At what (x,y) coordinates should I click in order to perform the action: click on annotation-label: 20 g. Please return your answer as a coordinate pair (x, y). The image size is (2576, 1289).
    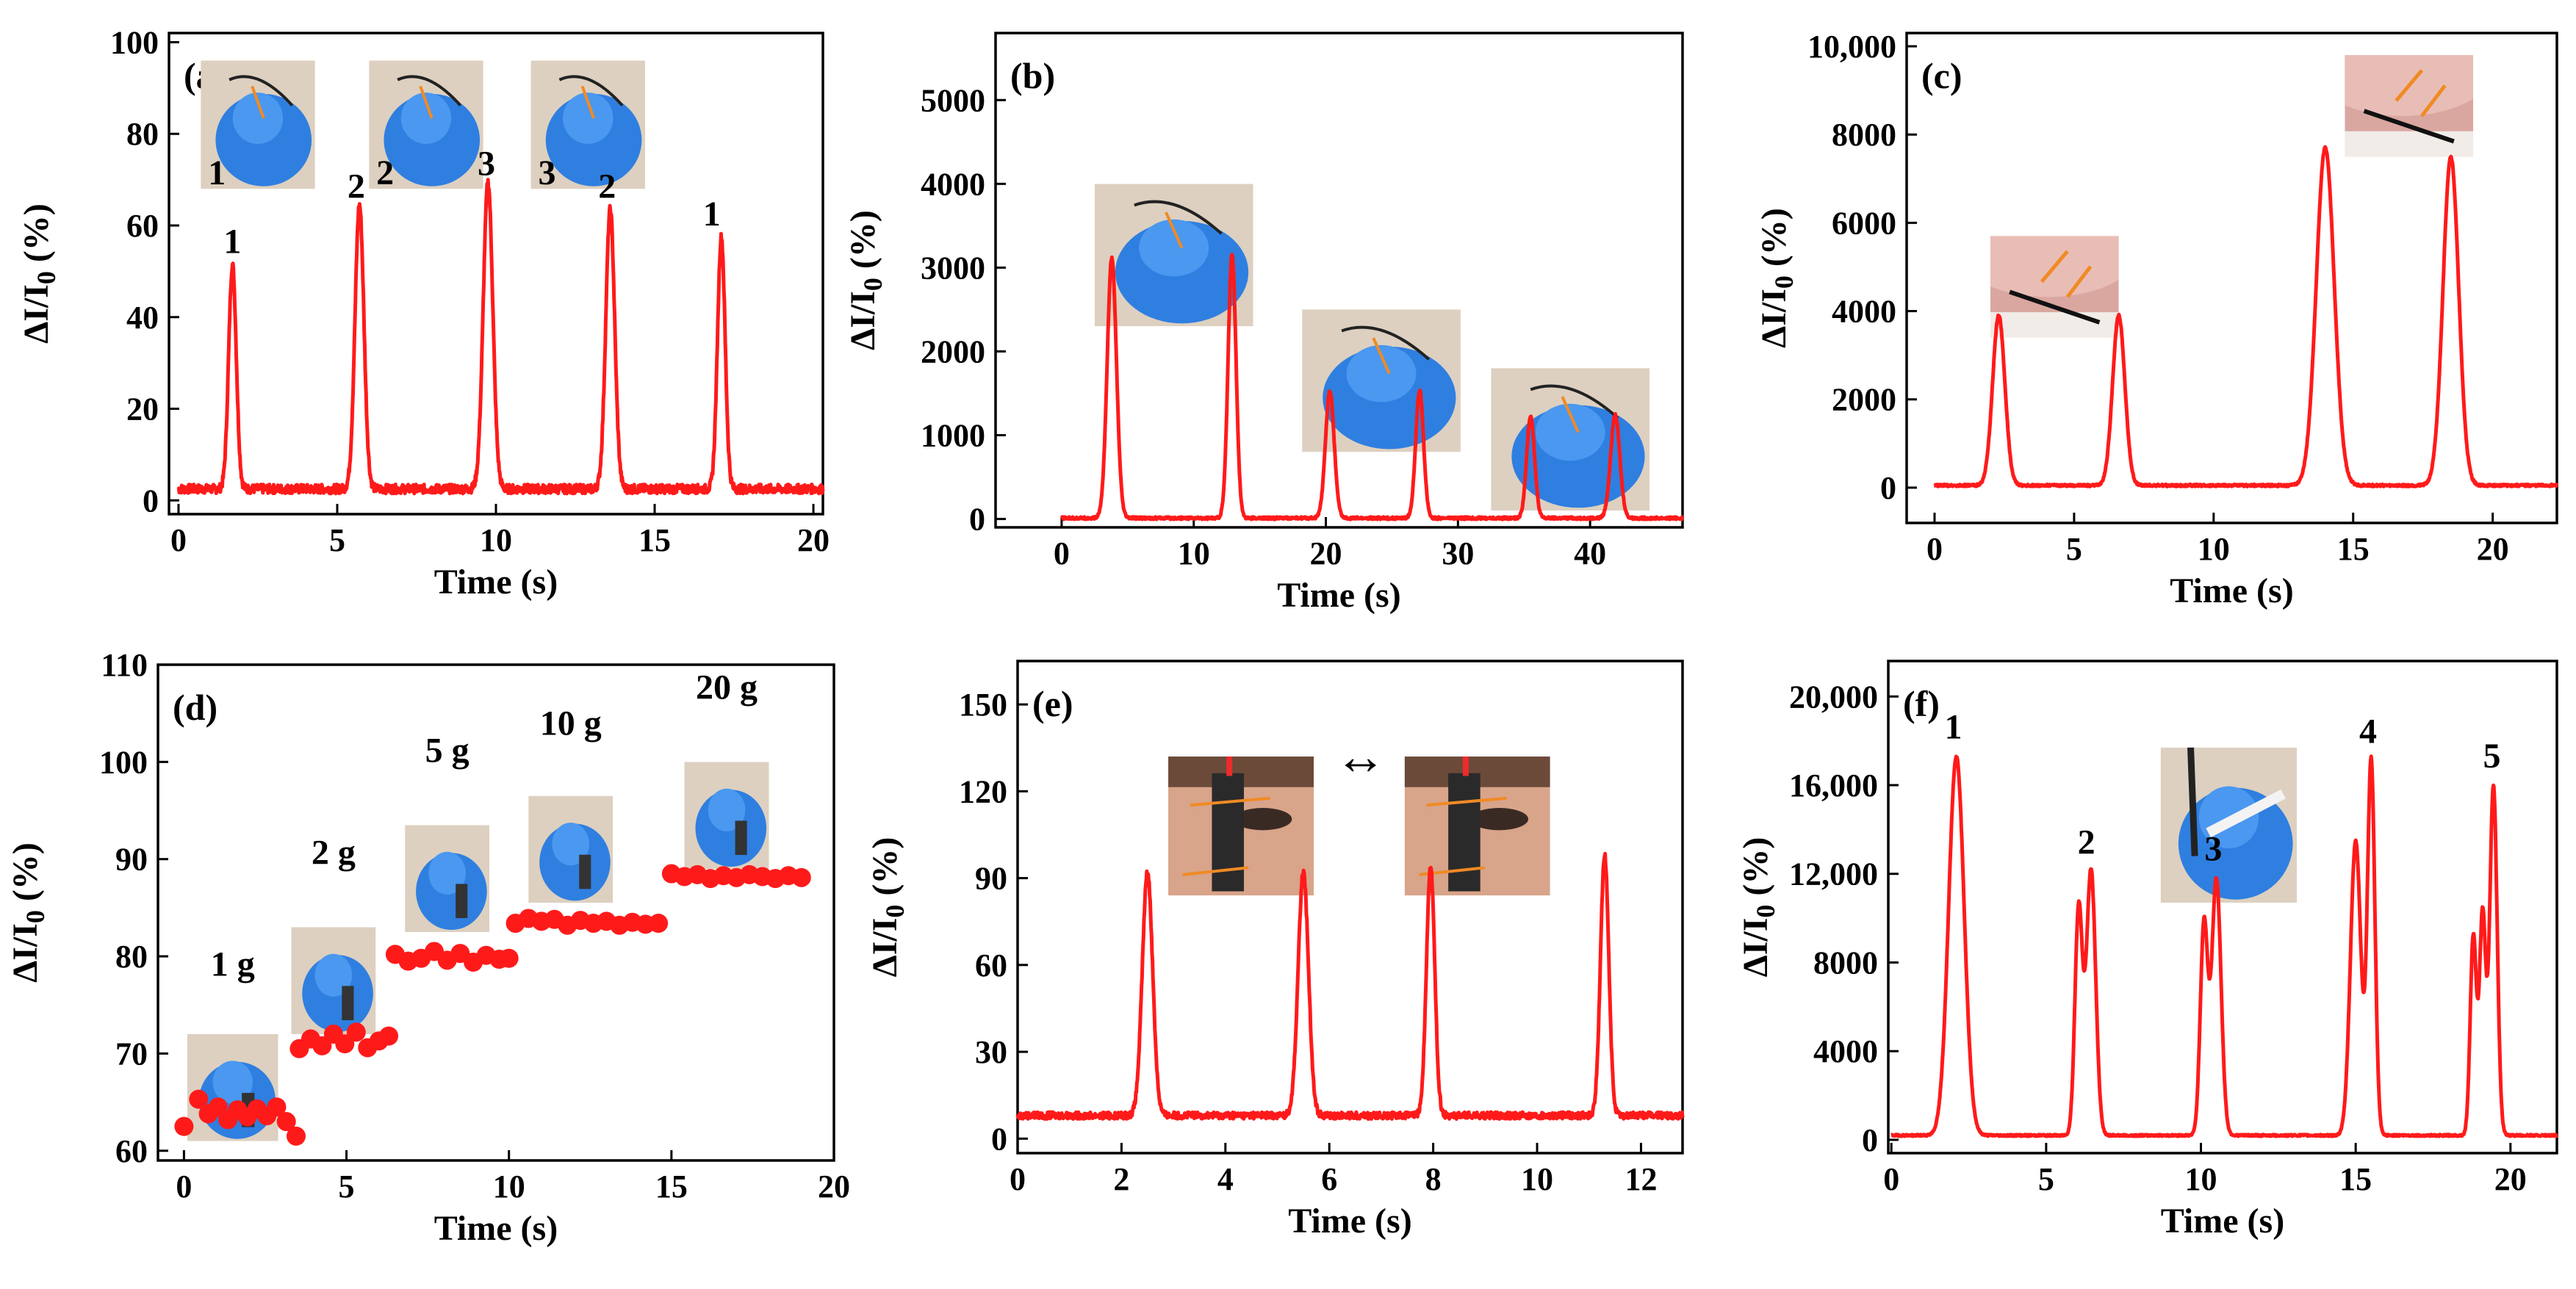
    Looking at the image, I should click on (727, 688).